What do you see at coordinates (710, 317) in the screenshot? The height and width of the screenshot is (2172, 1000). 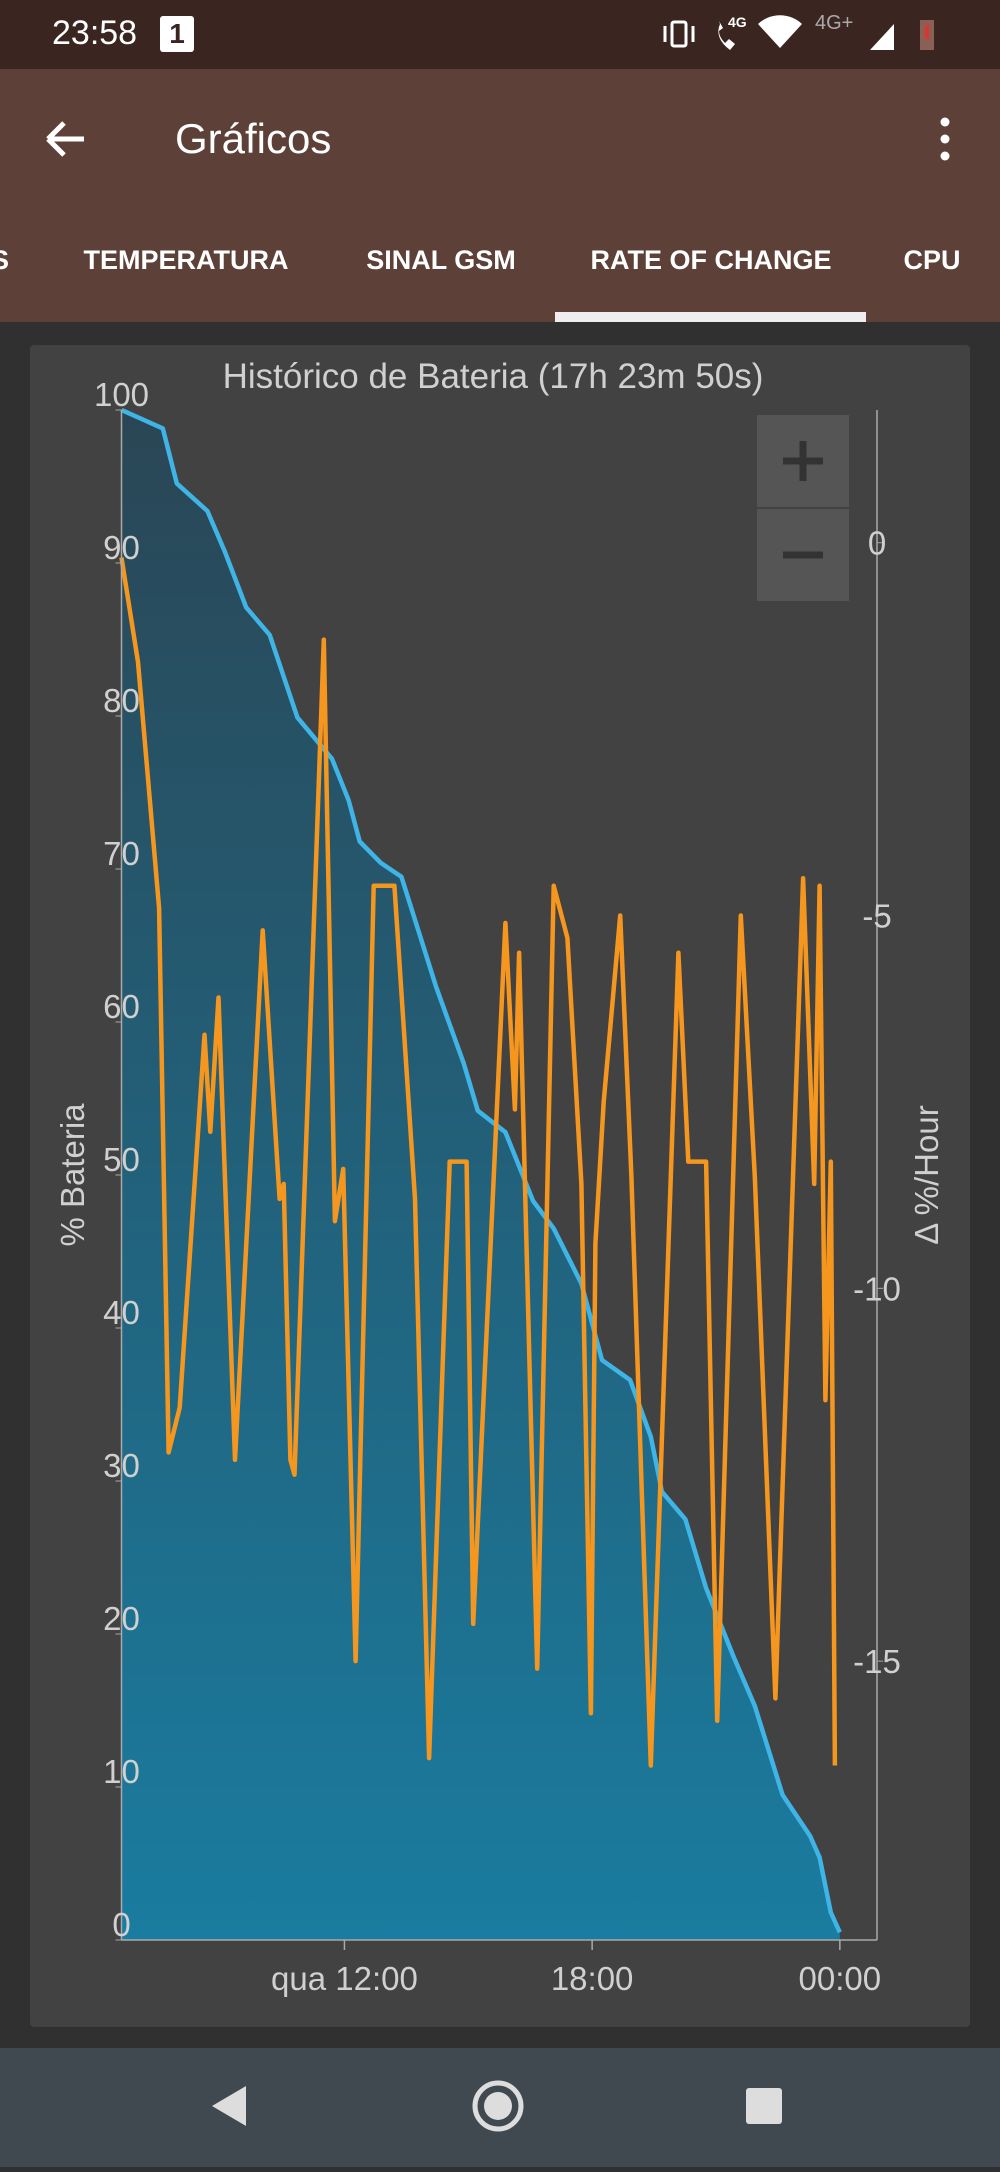 I see `tab-indicator` at bounding box center [710, 317].